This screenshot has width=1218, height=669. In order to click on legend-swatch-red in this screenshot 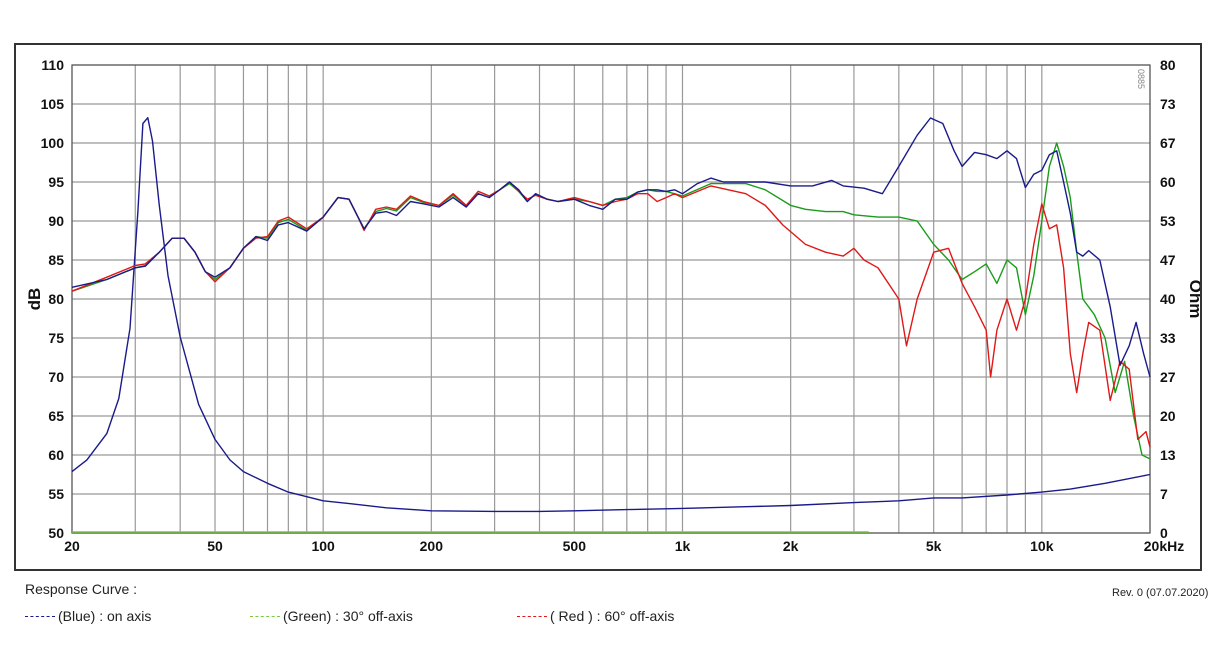, I will do `click(532, 616)`.